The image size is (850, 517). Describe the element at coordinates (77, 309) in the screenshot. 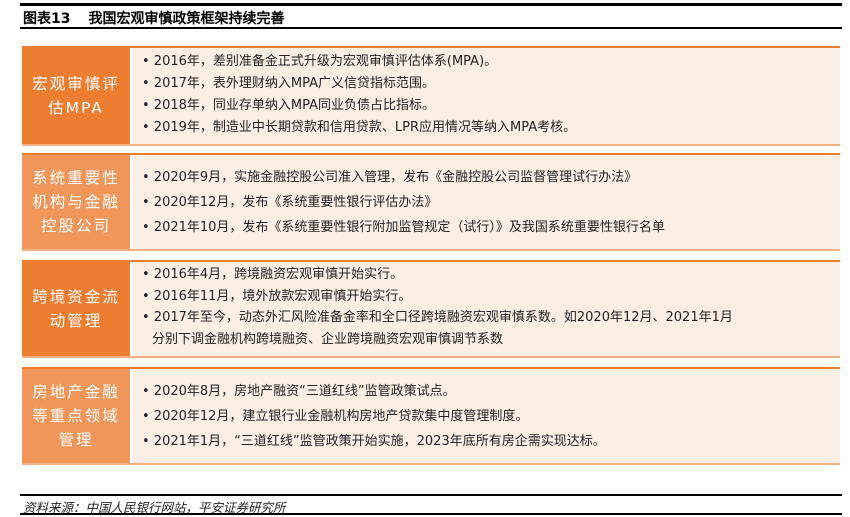

I see `section-label: 跨境资金流动管理` at that location.